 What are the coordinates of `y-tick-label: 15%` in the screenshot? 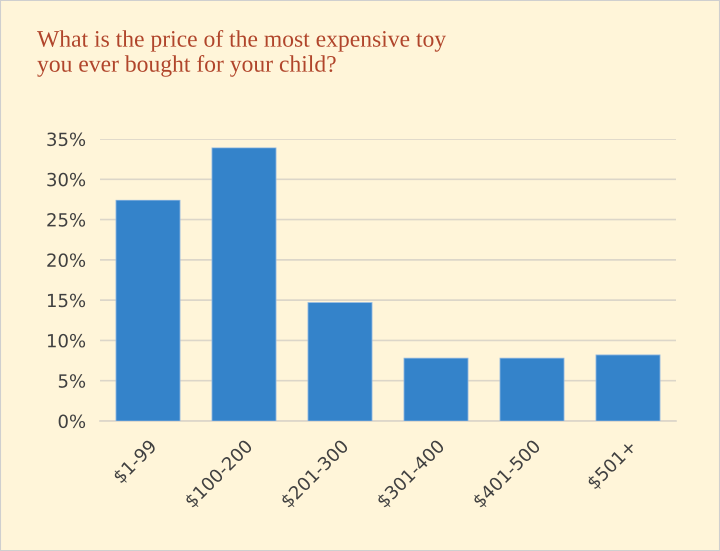 It's located at (67, 301).